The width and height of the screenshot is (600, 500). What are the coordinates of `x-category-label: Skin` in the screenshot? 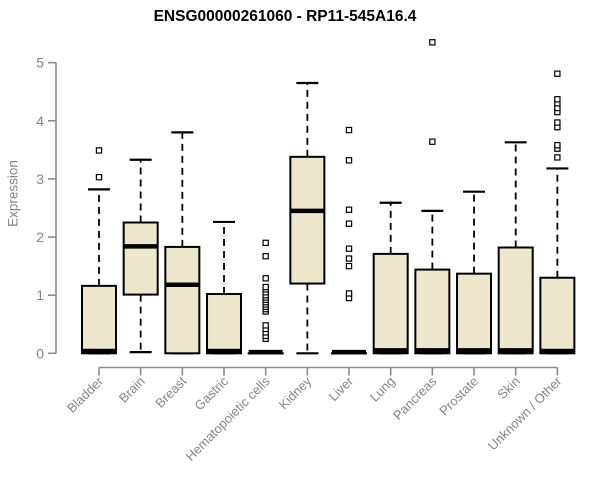 It's located at (508, 388).